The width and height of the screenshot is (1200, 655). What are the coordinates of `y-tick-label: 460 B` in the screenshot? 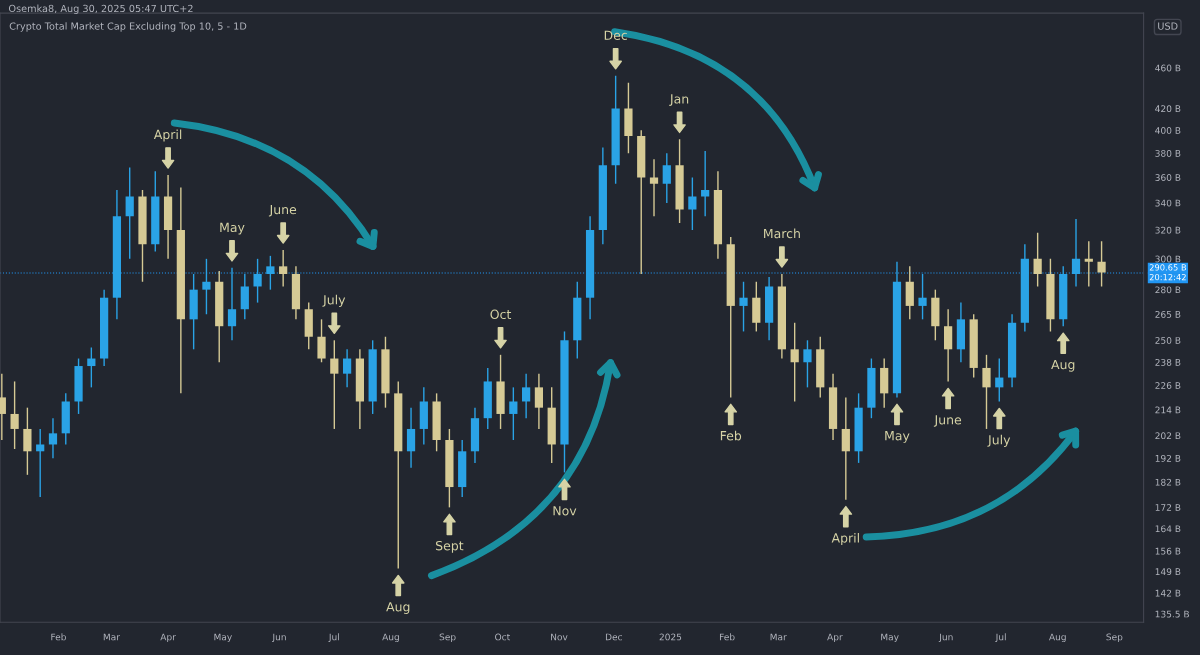 It's located at (1168, 68).